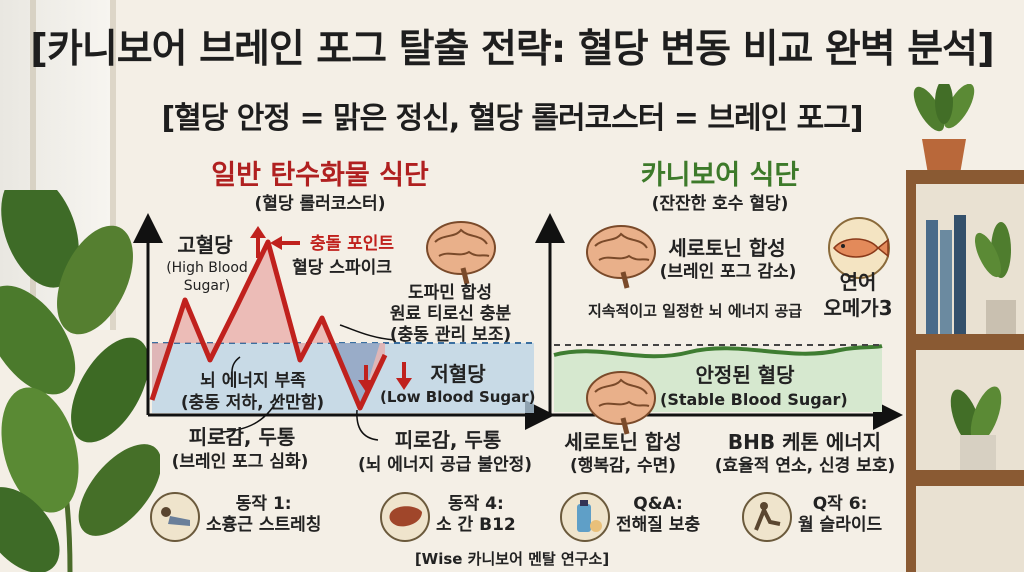 The height and width of the screenshot is (572, 1024). Describe the element at coordinates (405, 517) in the screenshot. I see `liver-icon` at that location.